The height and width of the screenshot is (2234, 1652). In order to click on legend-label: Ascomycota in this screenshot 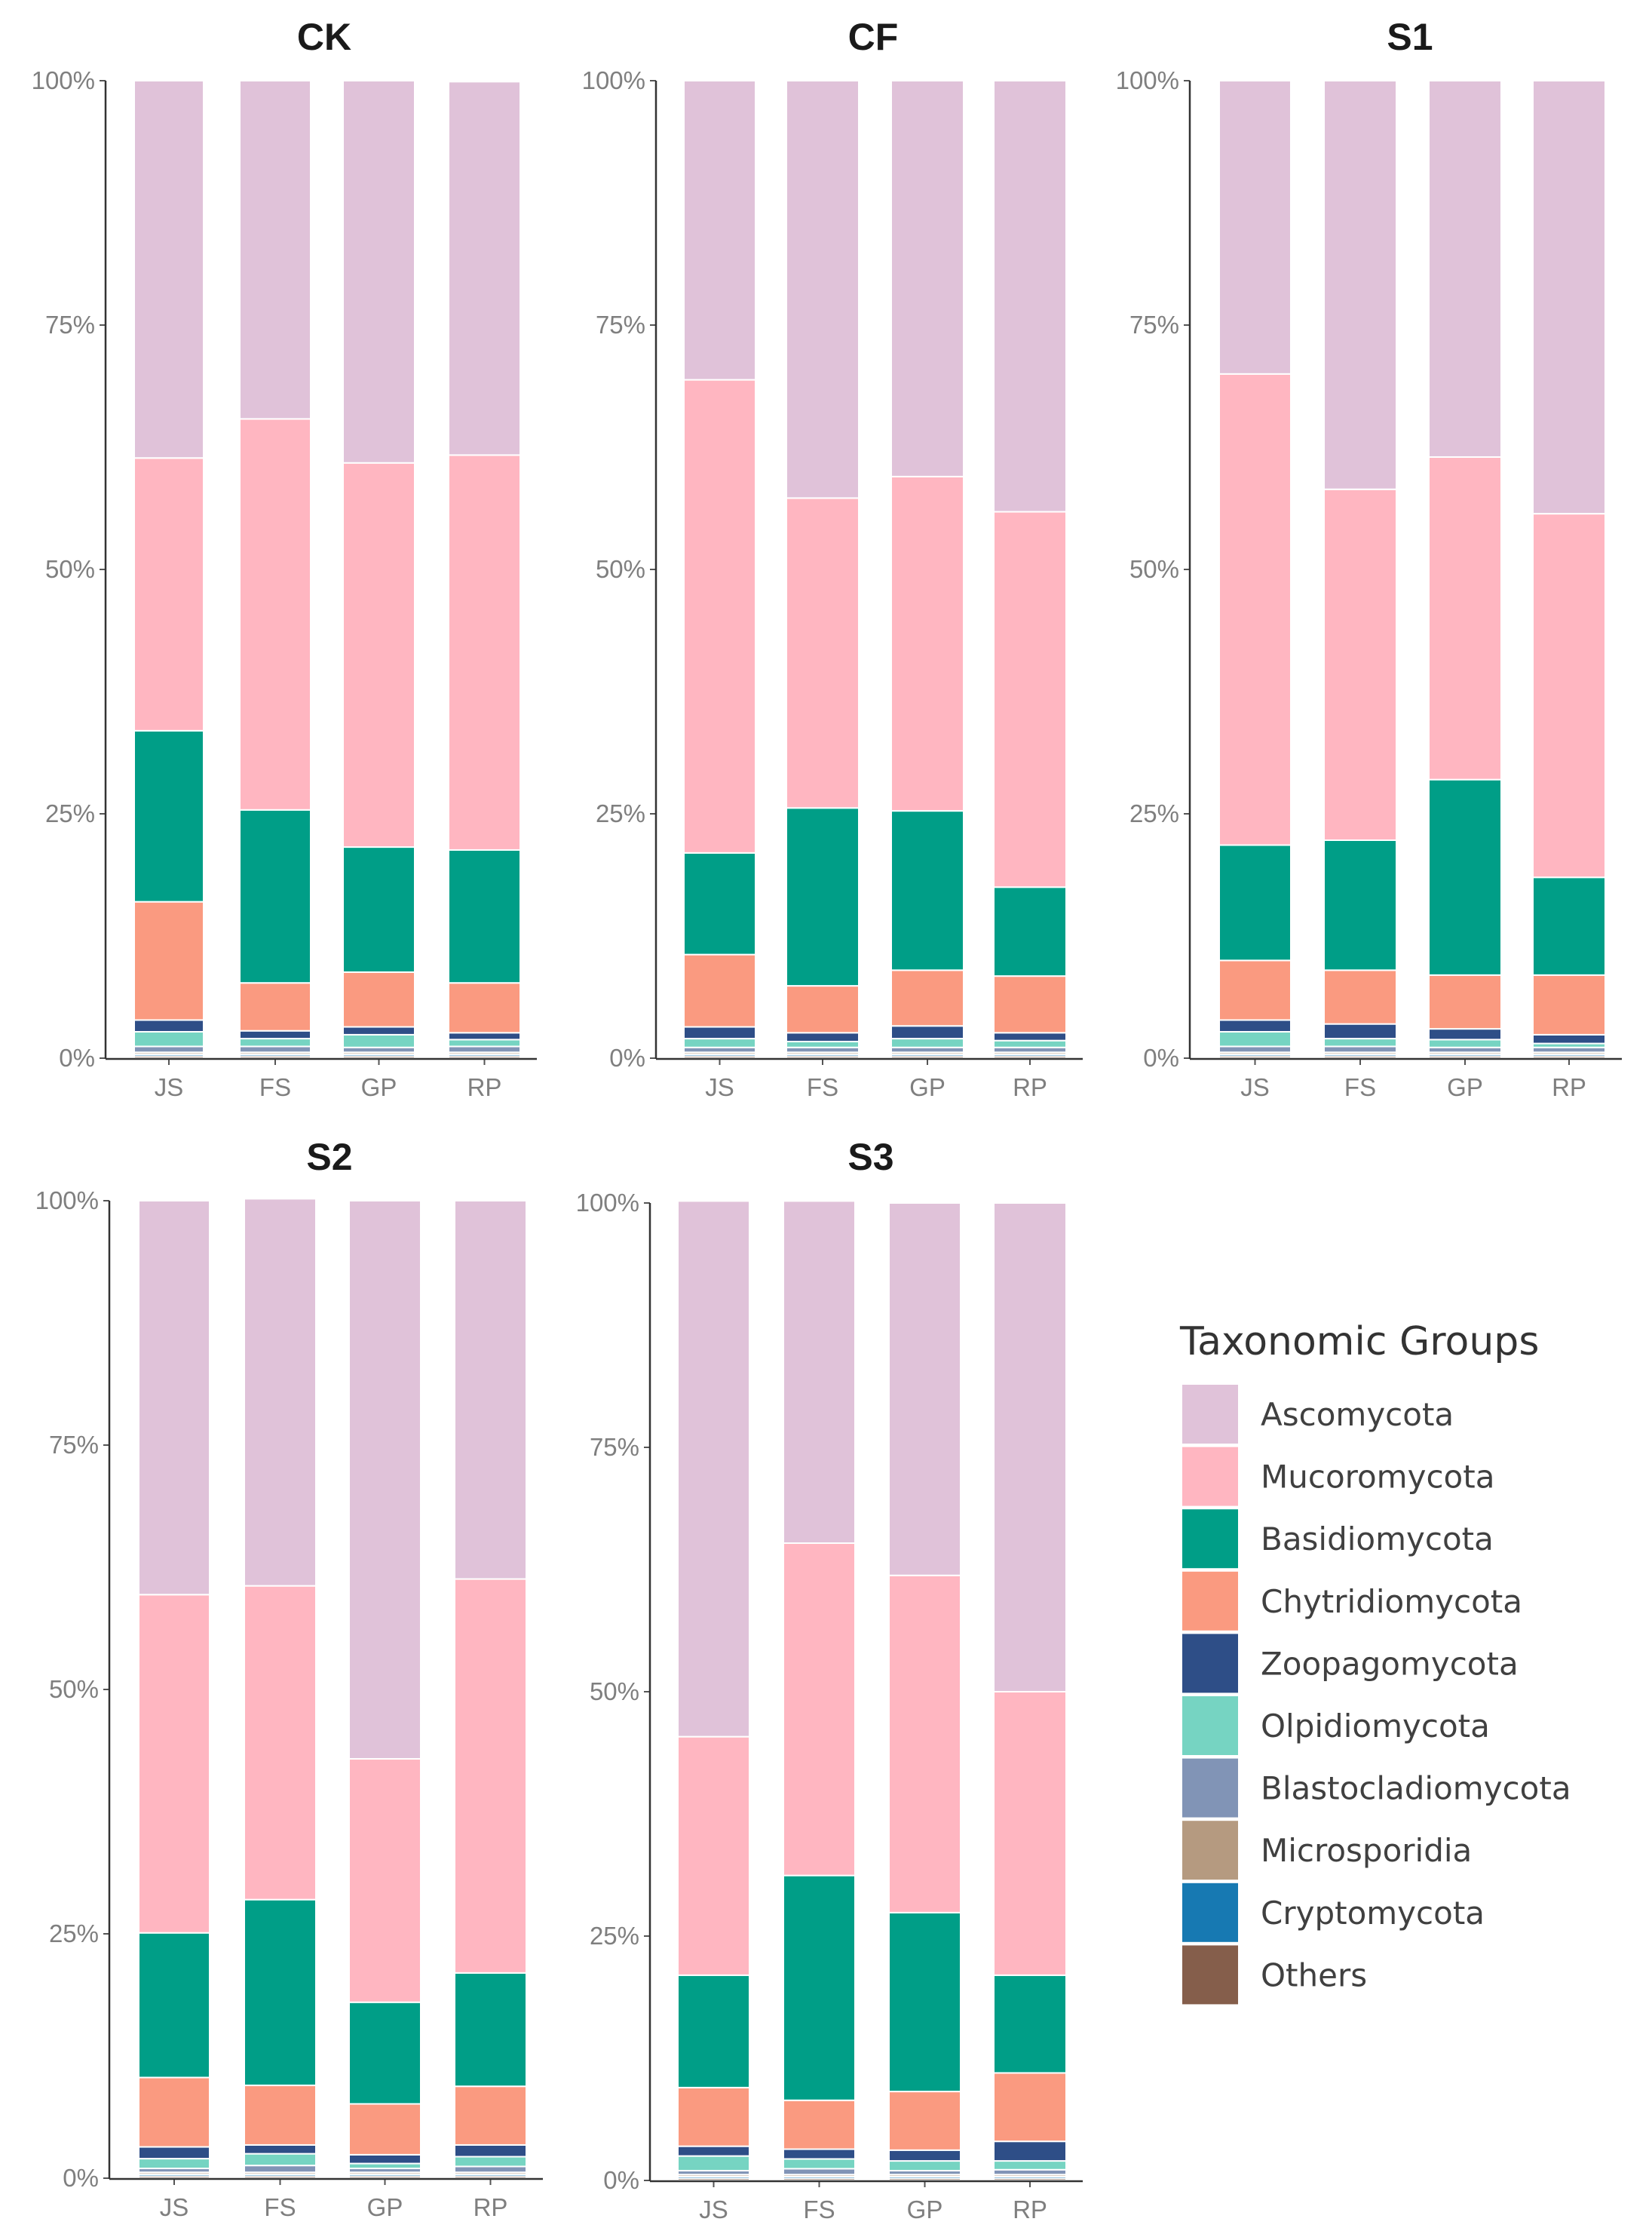, I will do `click(1357, 1414)`.